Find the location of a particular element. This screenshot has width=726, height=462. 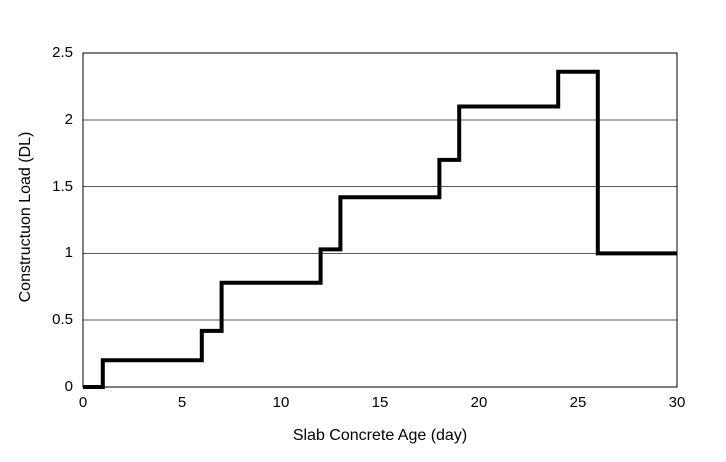

y-tick-label: 2.5 is located at coordinates (62, 52).